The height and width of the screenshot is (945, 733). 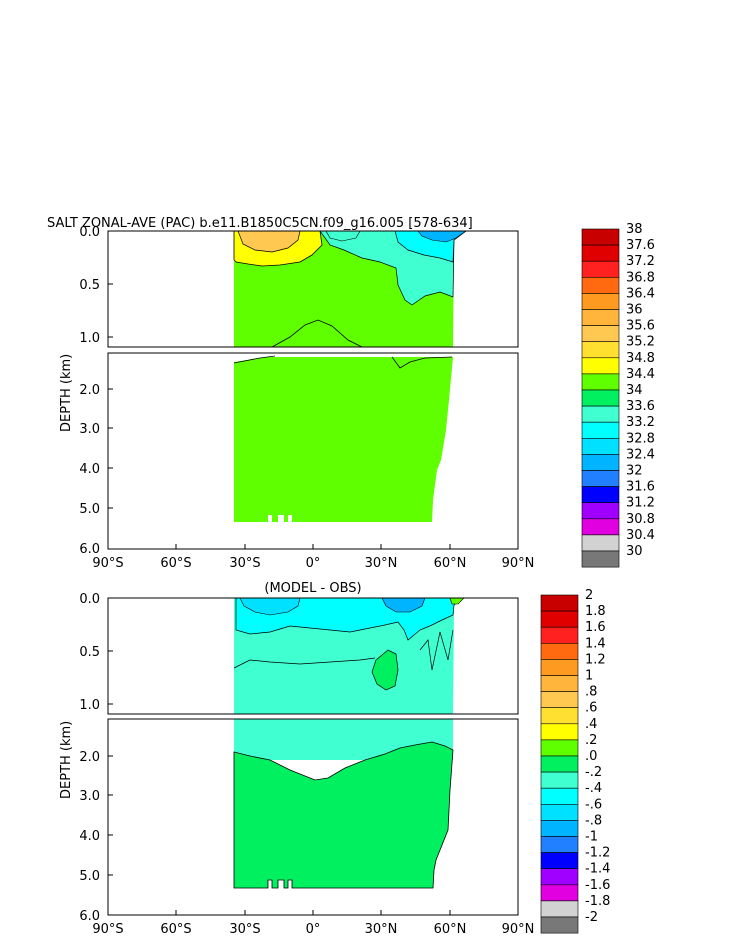 I want to click on colorbar-label: 33.6, so click(x=640, y=406).